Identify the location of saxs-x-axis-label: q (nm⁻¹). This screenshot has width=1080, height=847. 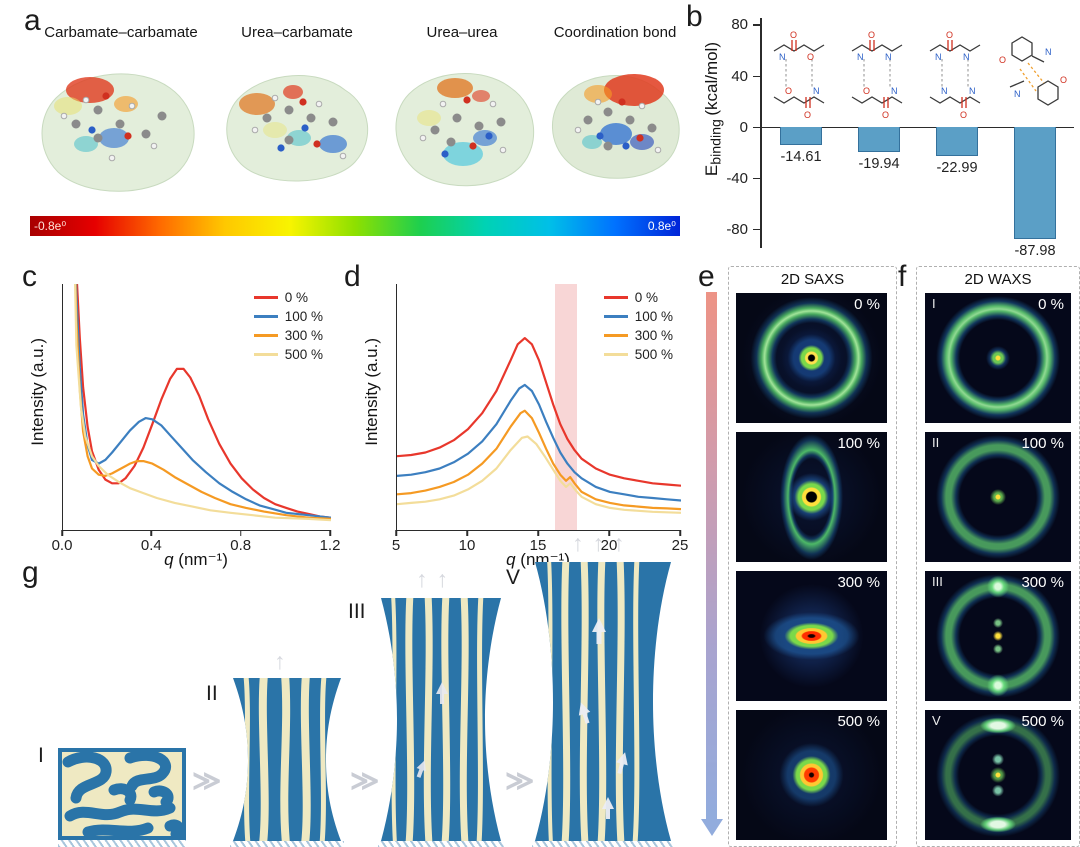
(196, 559).